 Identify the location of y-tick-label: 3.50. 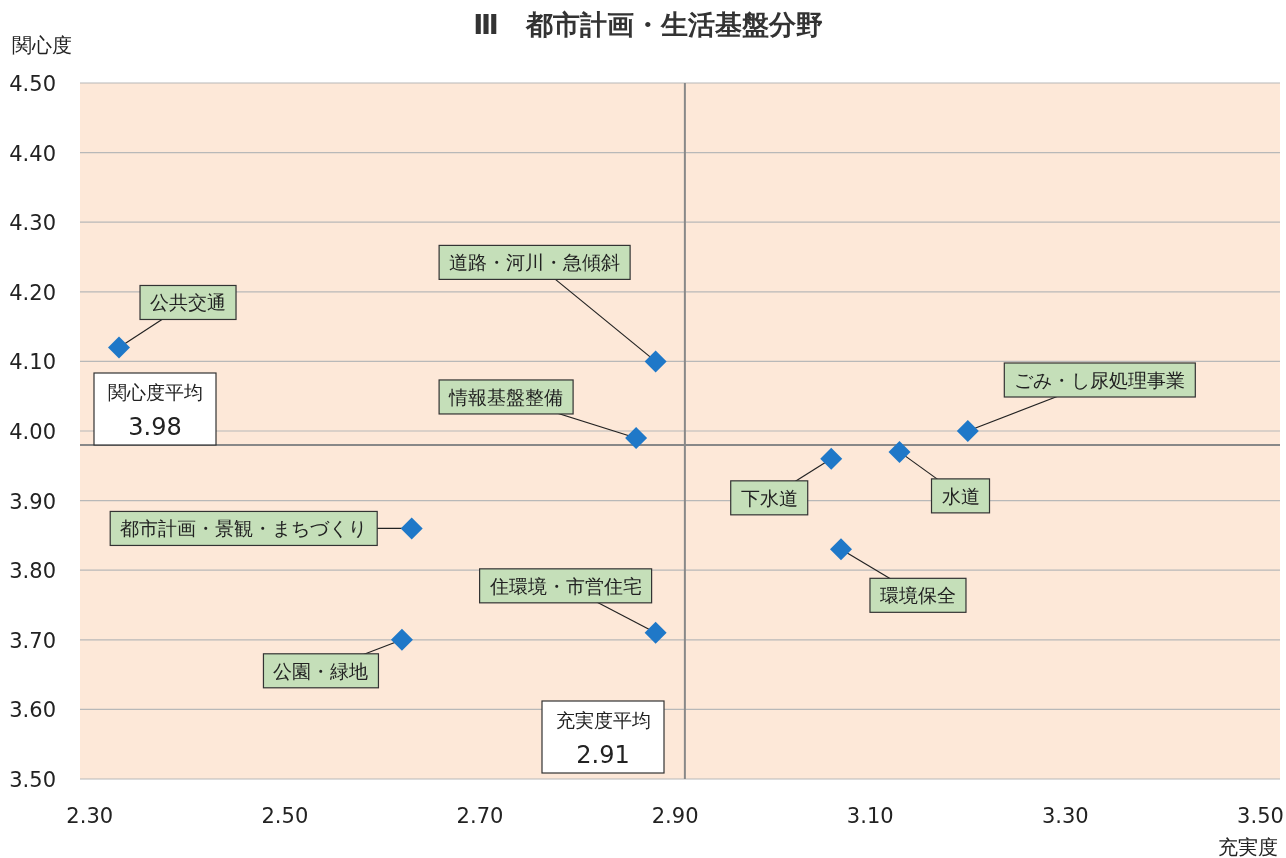
(32, 780).